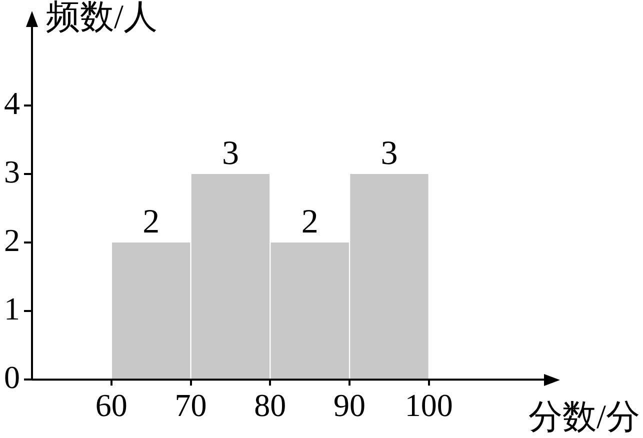  What do you see at coordinates (270, 405) in the screenshot?
I see `x-tick-label: 80` at bounding box center [270, 405].